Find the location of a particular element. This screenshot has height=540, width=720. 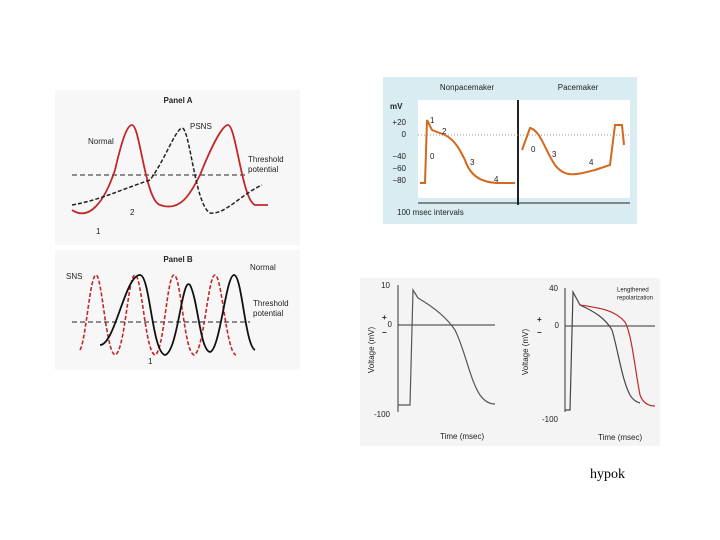

panel-b: Panel B SNS Normal Threshold potential 1 is located at coordinates (177, 310).